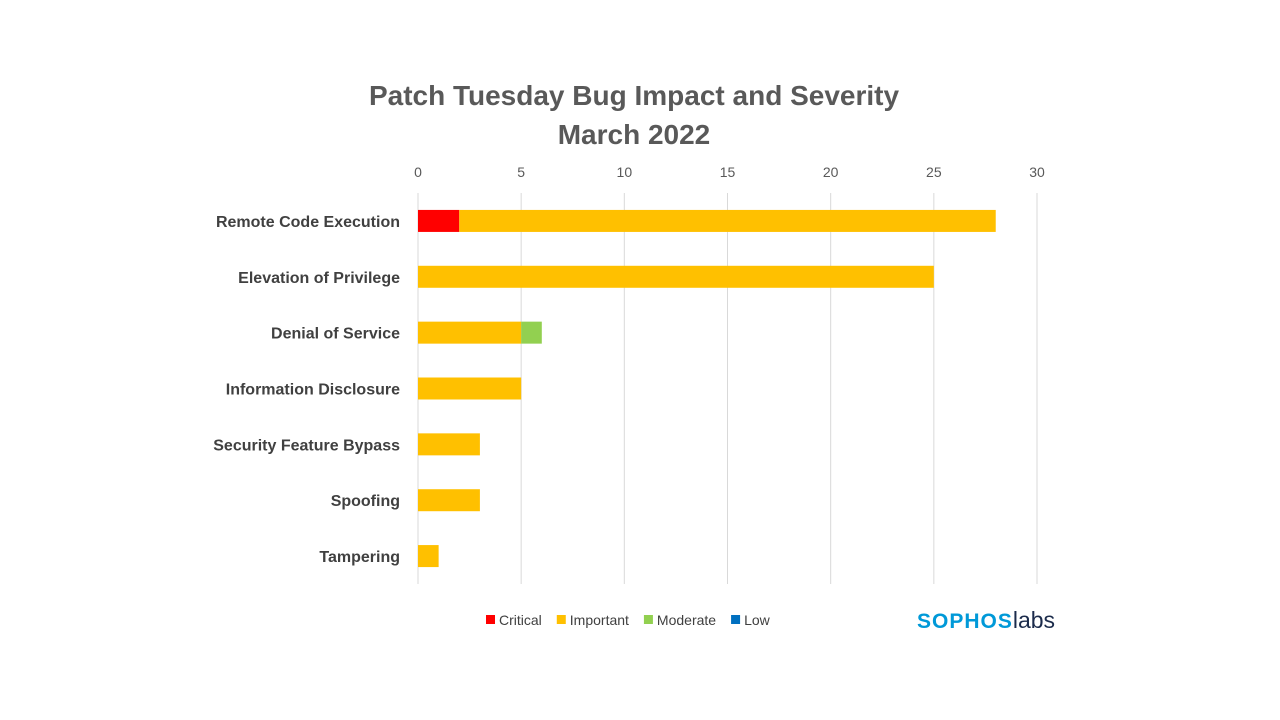  What do you see at coordinates (561, 619) in the screenshot?
I see `legend-swatch-important` at bounding box center [561, 619].